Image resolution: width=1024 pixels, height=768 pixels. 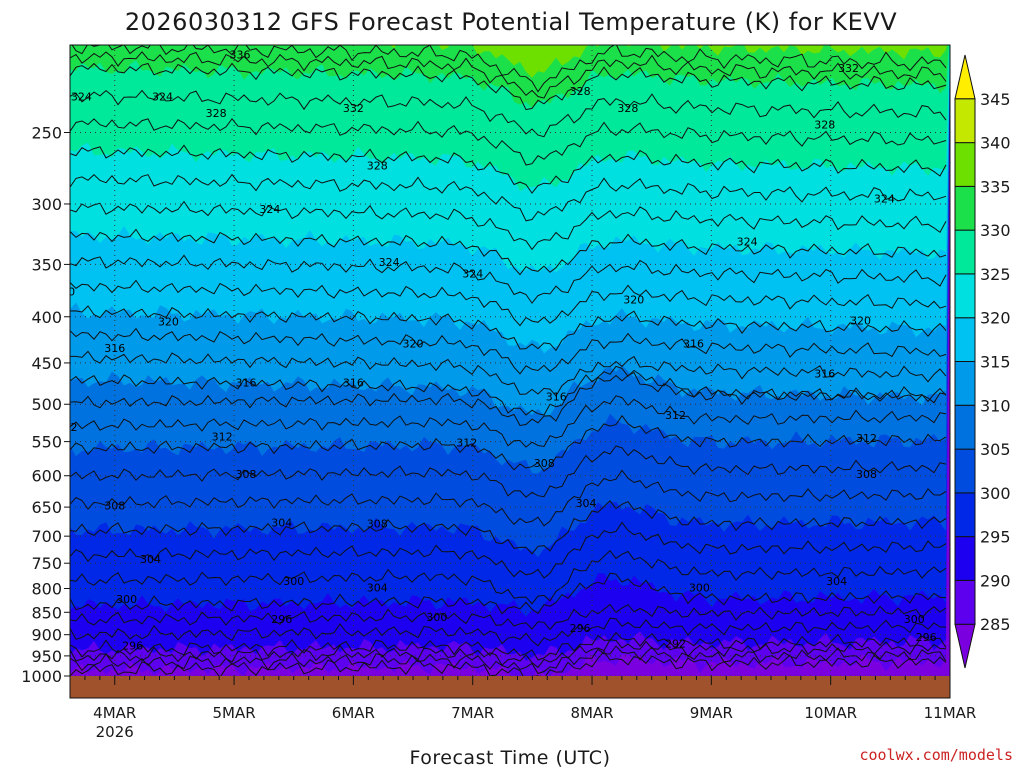 What do you see at coordinates (995, 274) in the screenshot?
I see `colorbar-tick-label: 325` at bounding box center [995, 274].